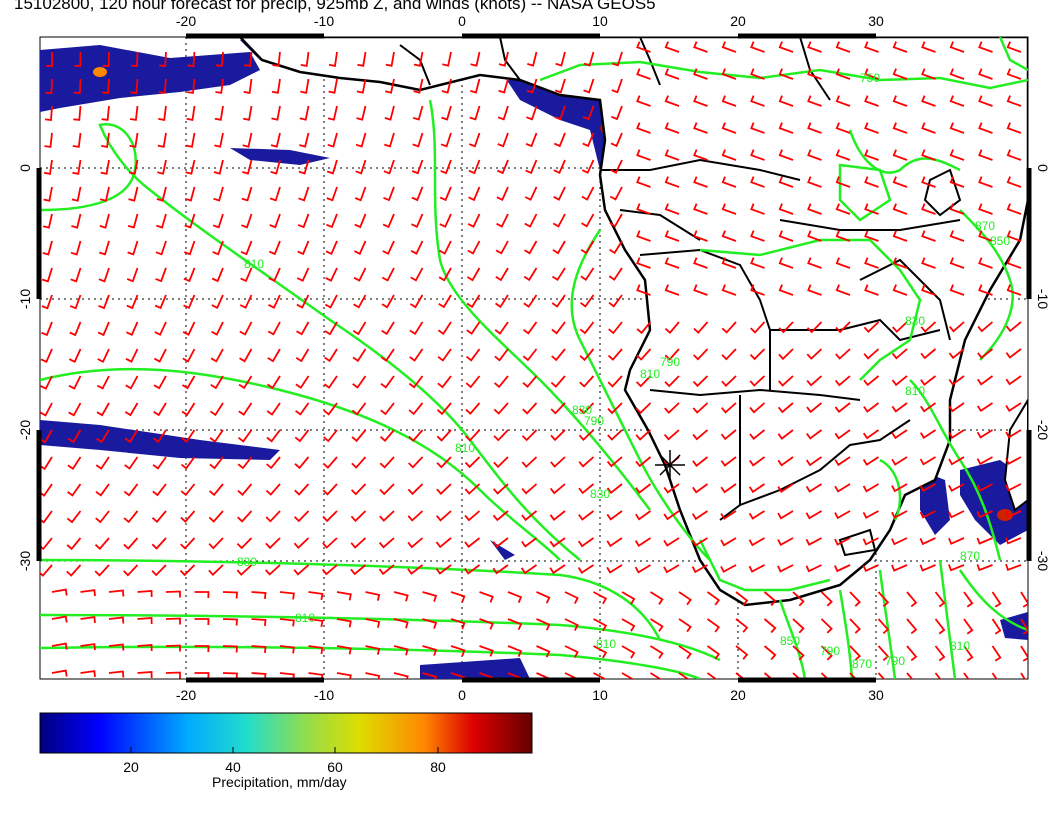 The height and width of the screenshot is (816, 1056). Describe the element at coordinates (870, 78) in the screenshot. I see `contour-label: 750` at that location.